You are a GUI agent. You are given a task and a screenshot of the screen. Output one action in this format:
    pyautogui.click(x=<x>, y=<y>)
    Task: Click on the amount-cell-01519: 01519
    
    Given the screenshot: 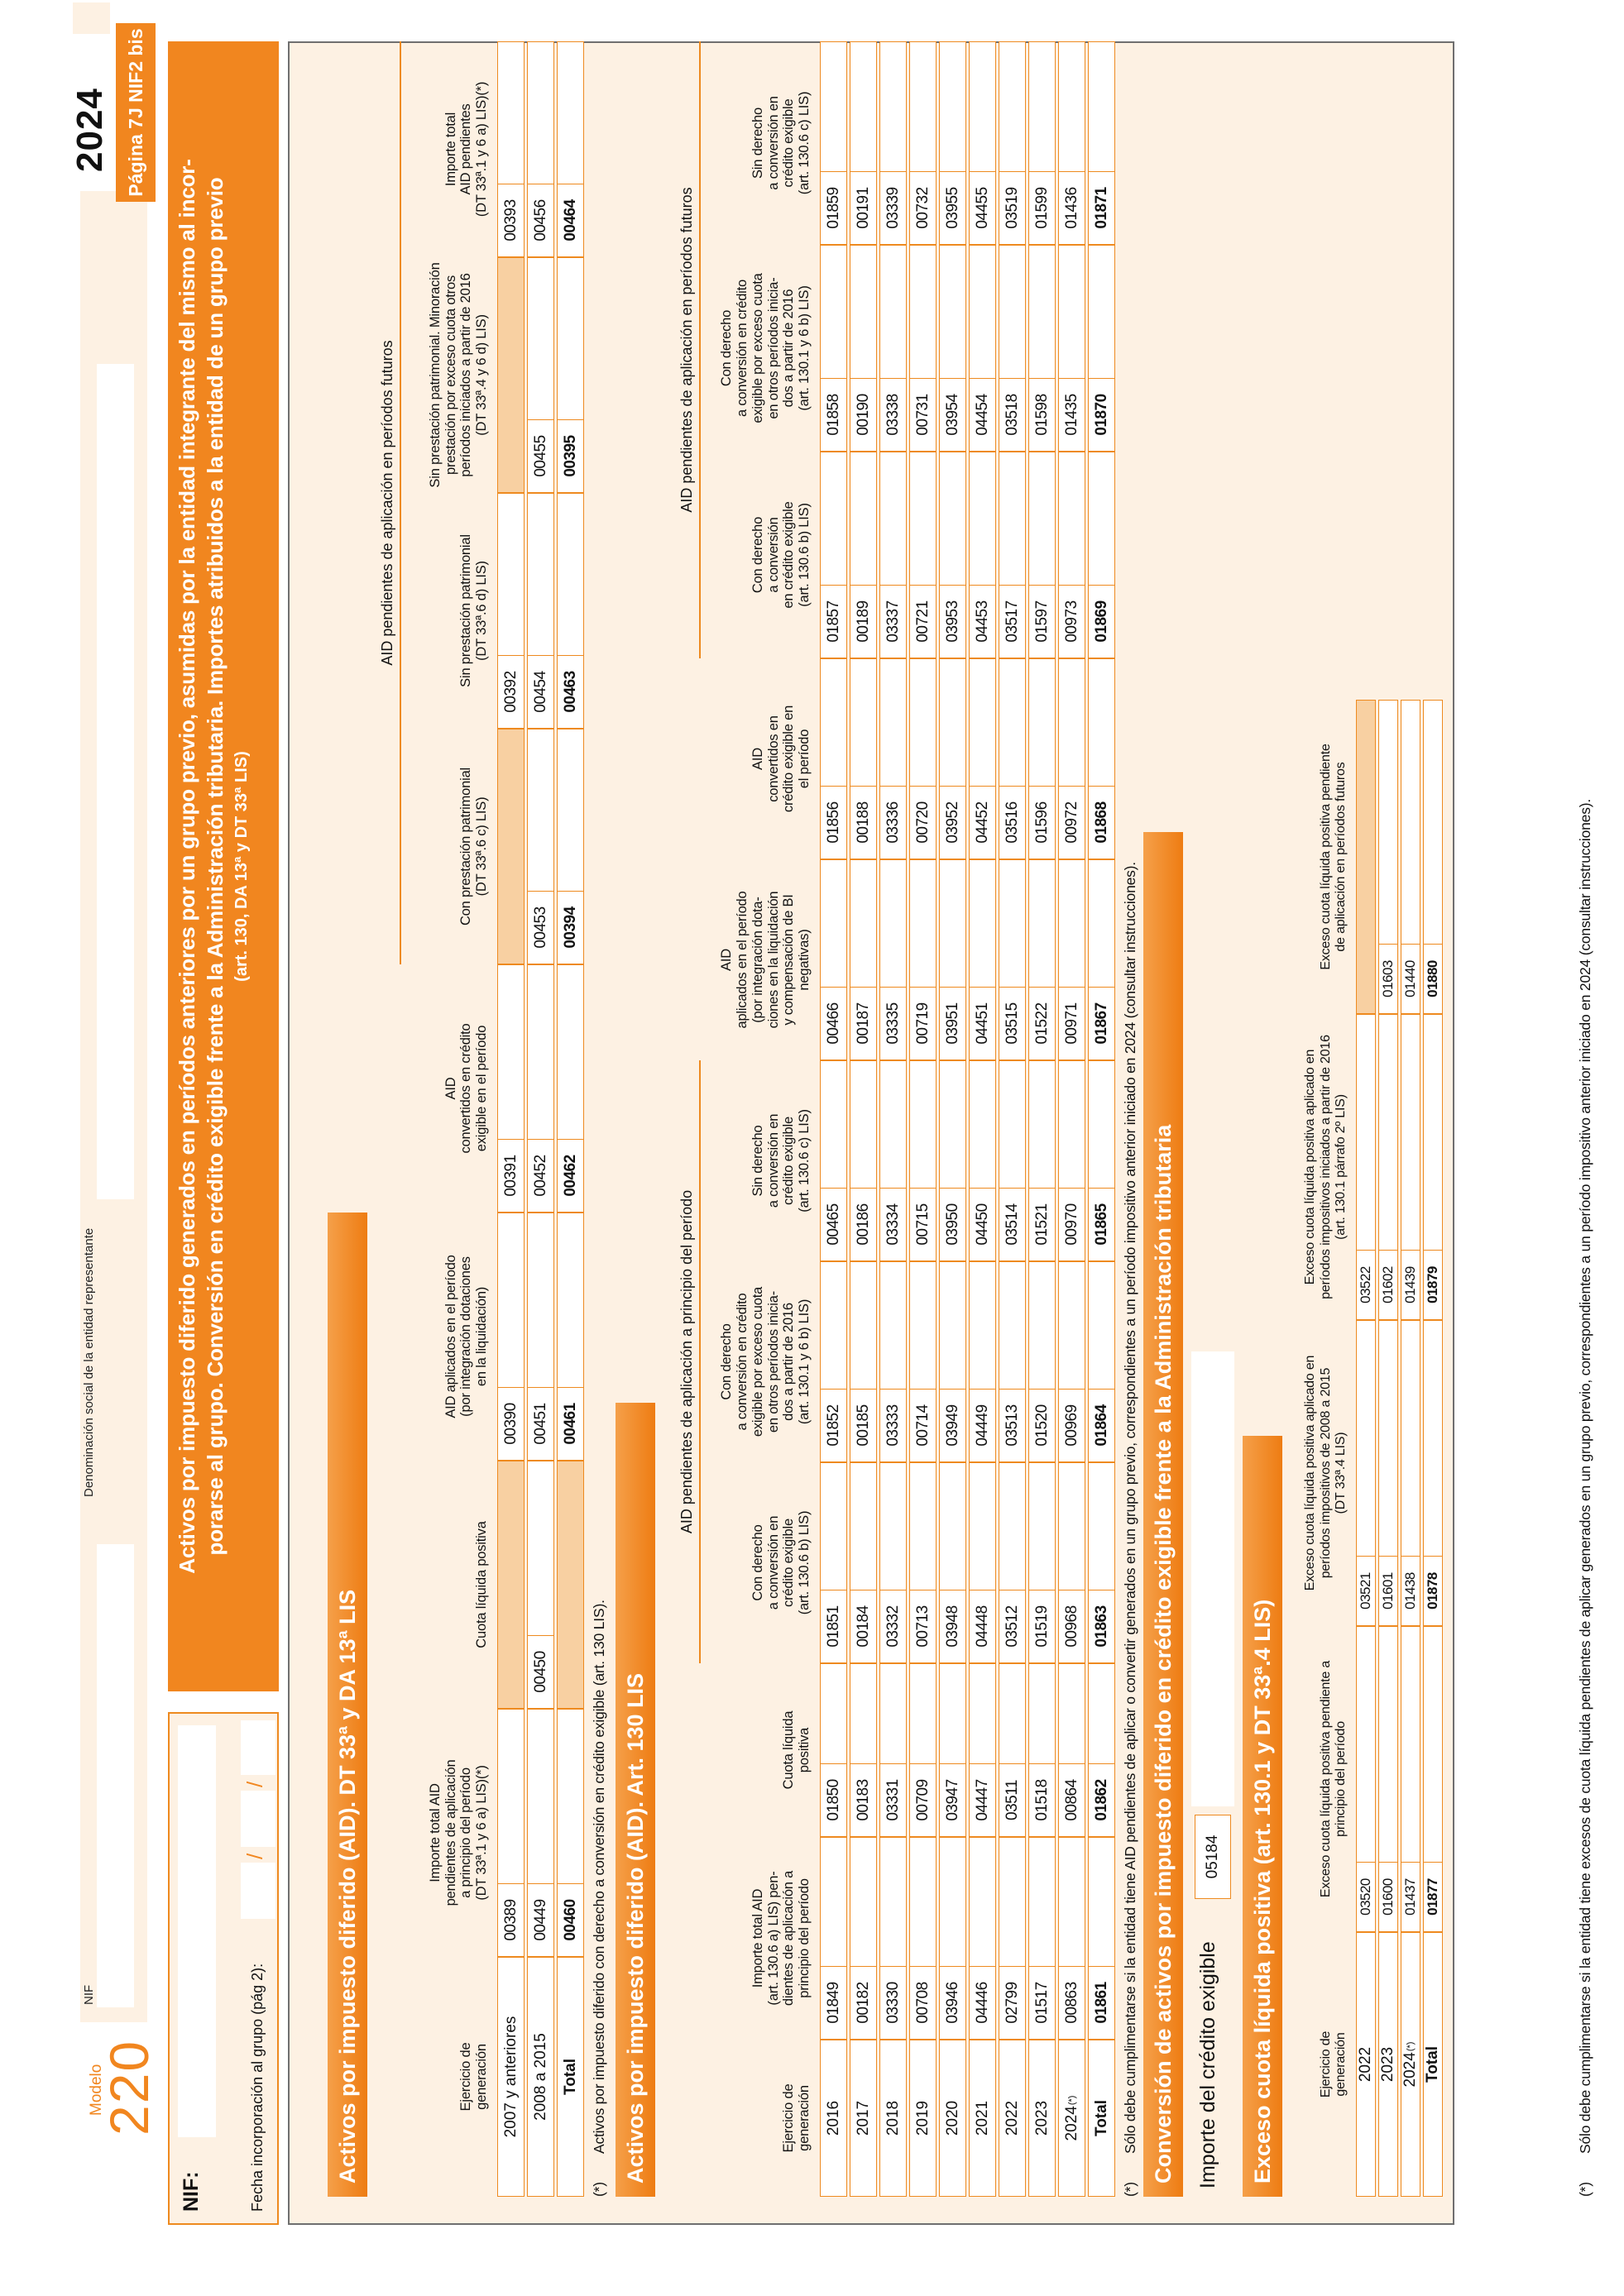 What is the action you would take?
    pyautogui.click(x=1042, y=1562)
    